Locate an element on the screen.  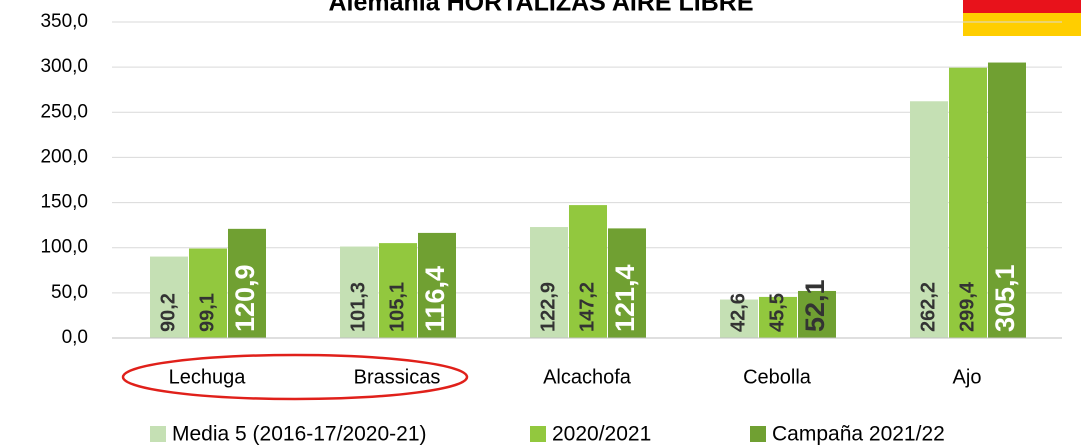
value-label: 120,9 is located at coordinates (245, 298).